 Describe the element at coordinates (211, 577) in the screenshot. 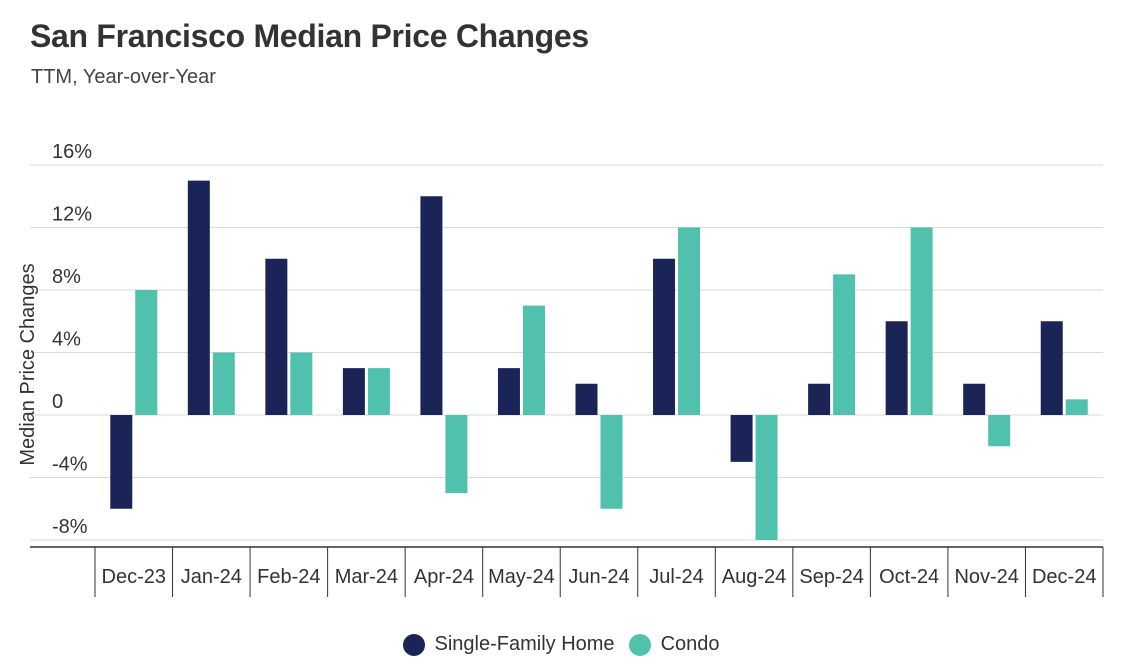

I see `x-tick-label: Jan-24` at that location.